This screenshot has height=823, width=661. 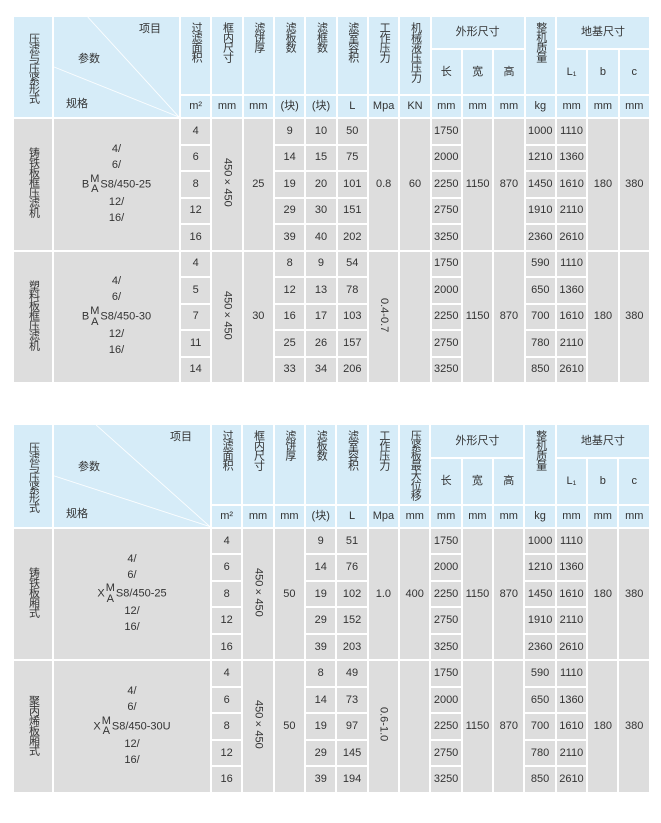 What do you see at coordinates (321, 236) in the screenshot?
I see `cell-value: 40` at bounding box center [321, 236].